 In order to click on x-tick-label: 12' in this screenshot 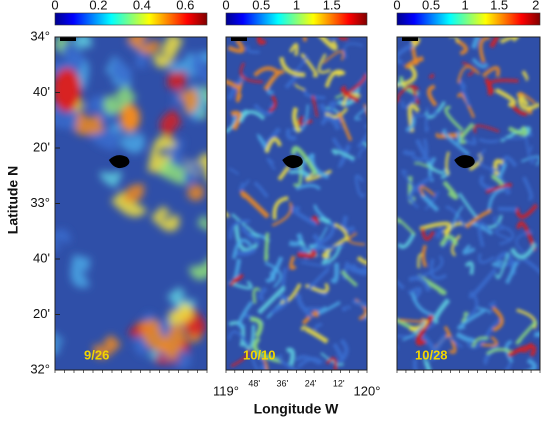, I will do `click(339, 383)`.